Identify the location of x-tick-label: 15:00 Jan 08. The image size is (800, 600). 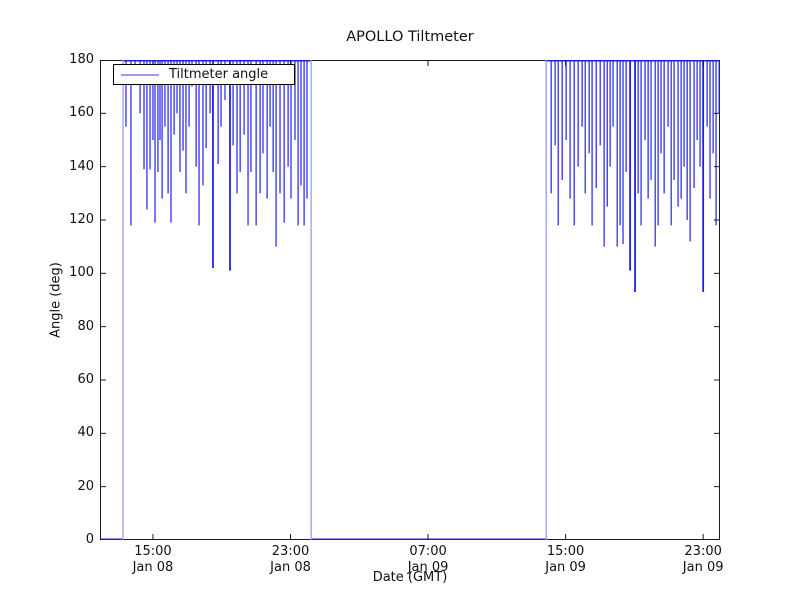
(153, 559).